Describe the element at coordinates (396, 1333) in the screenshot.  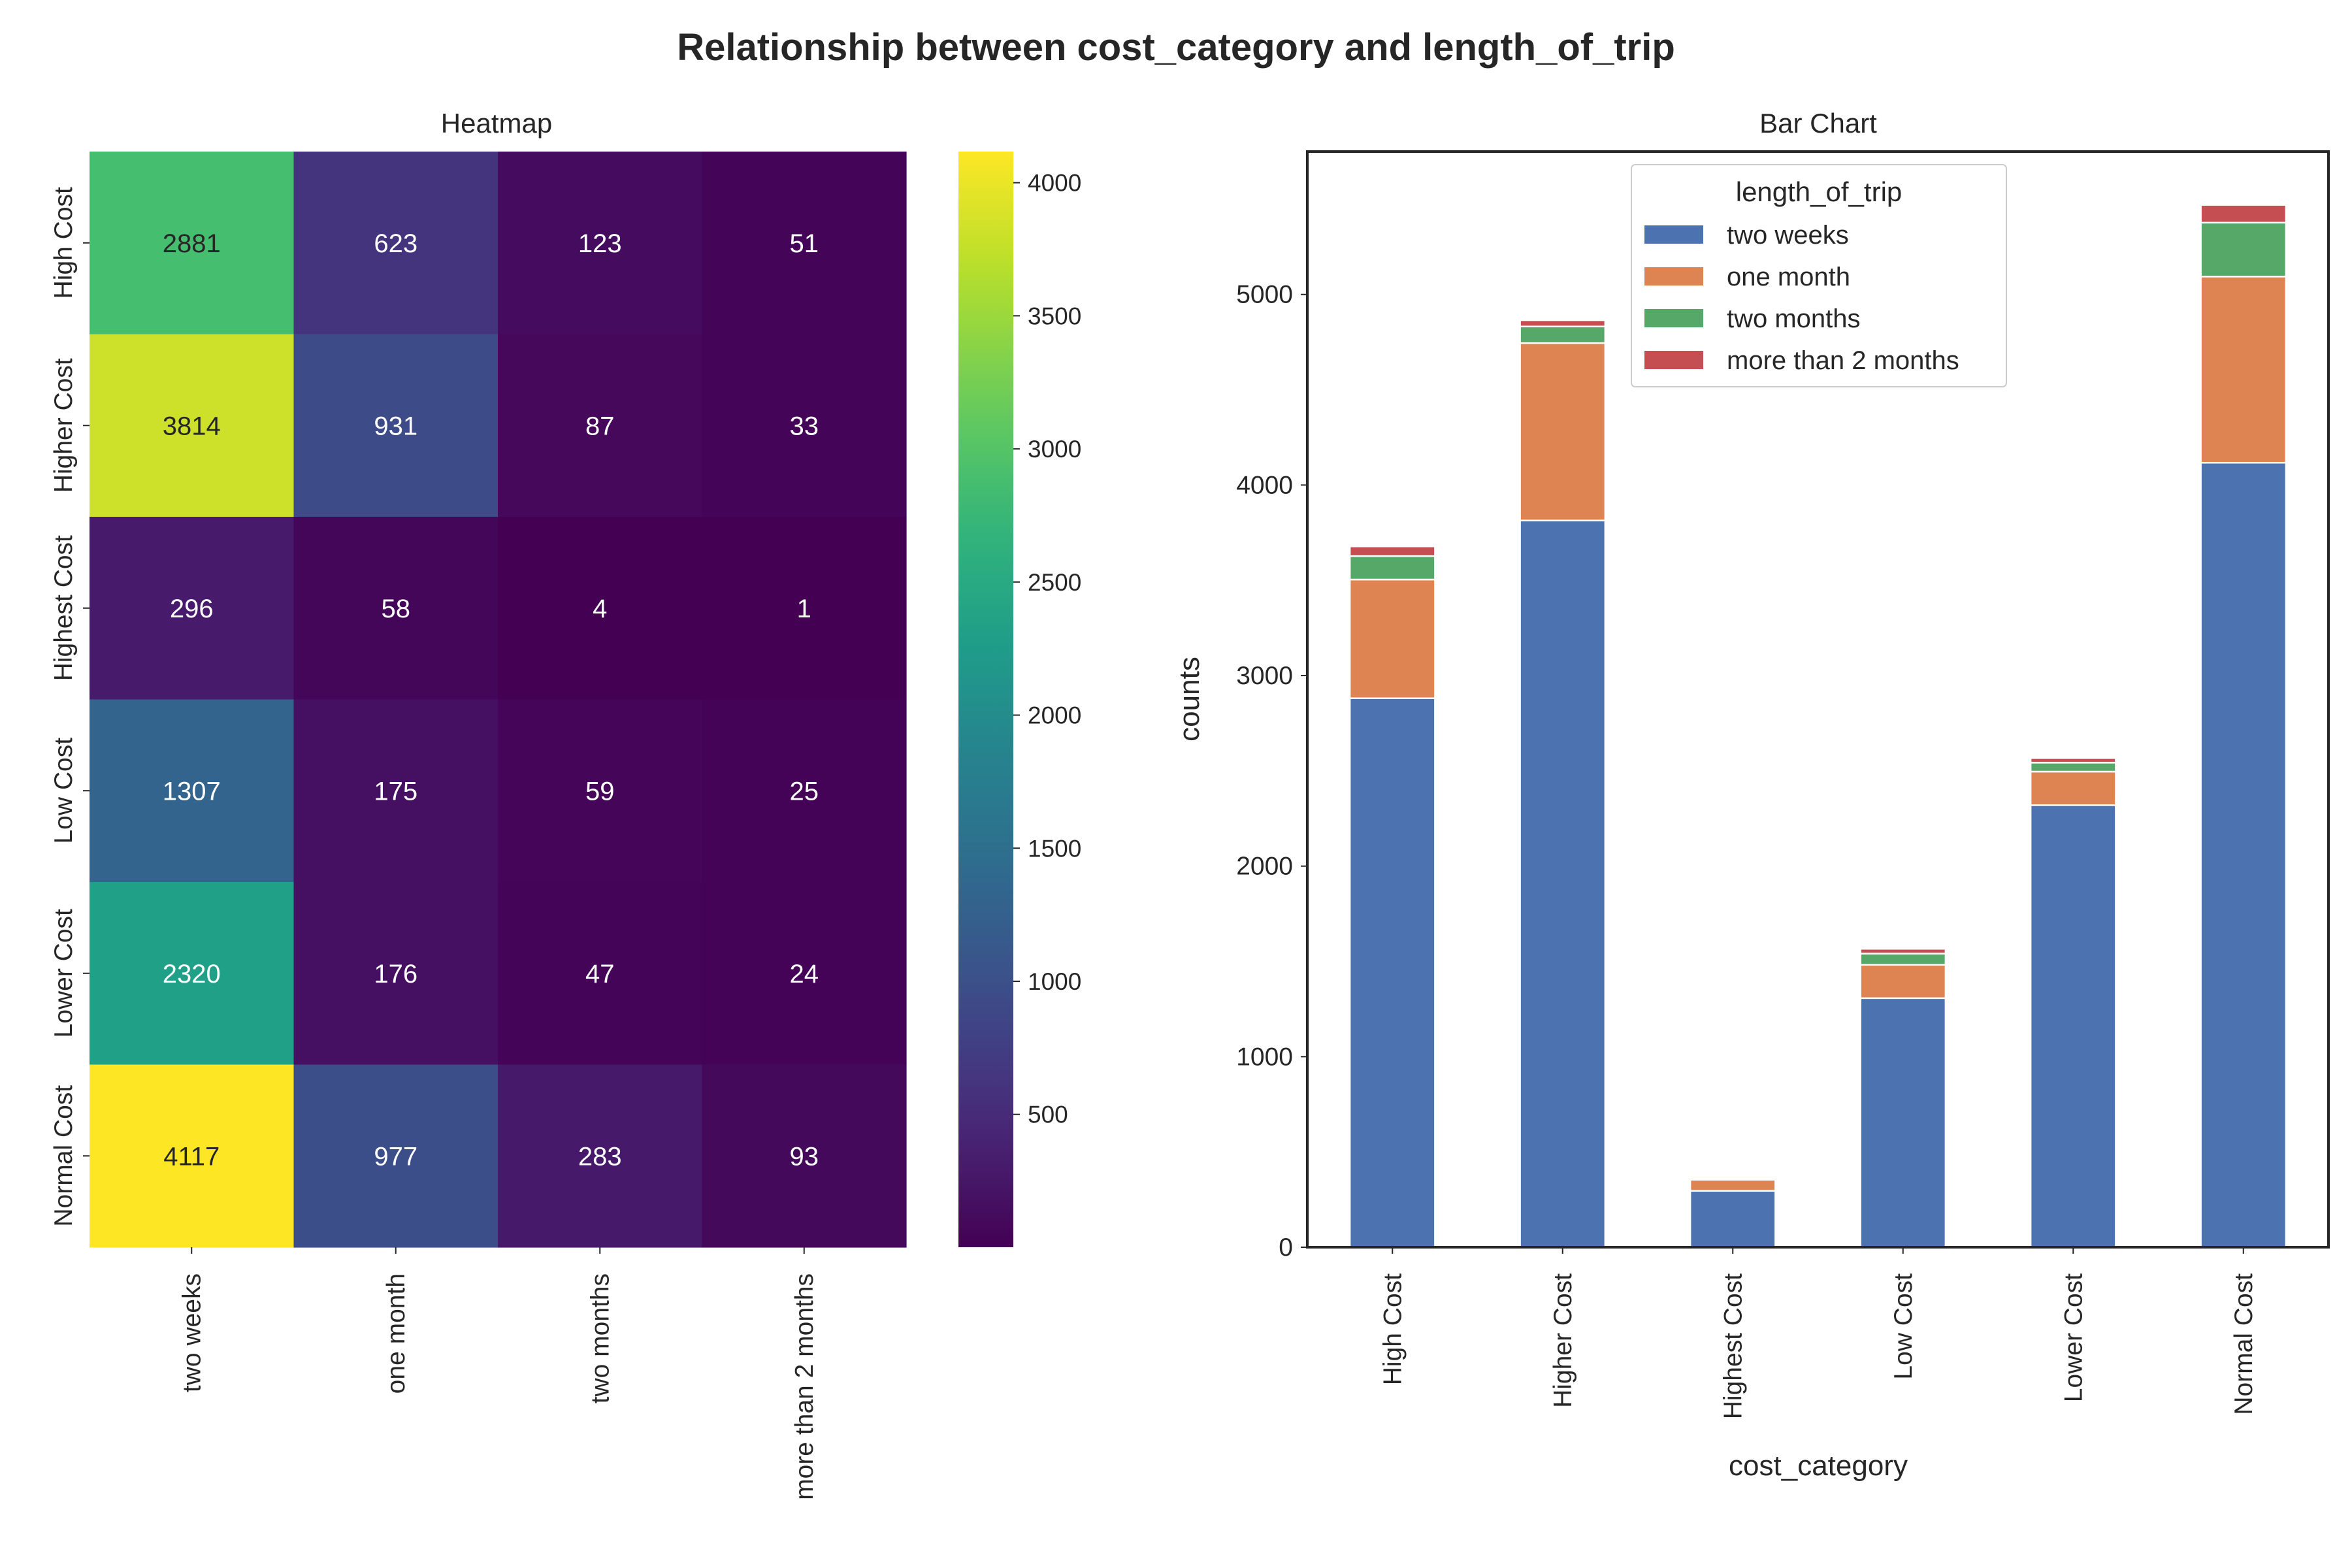
I see `heatmap-column-label: one month` at that location.